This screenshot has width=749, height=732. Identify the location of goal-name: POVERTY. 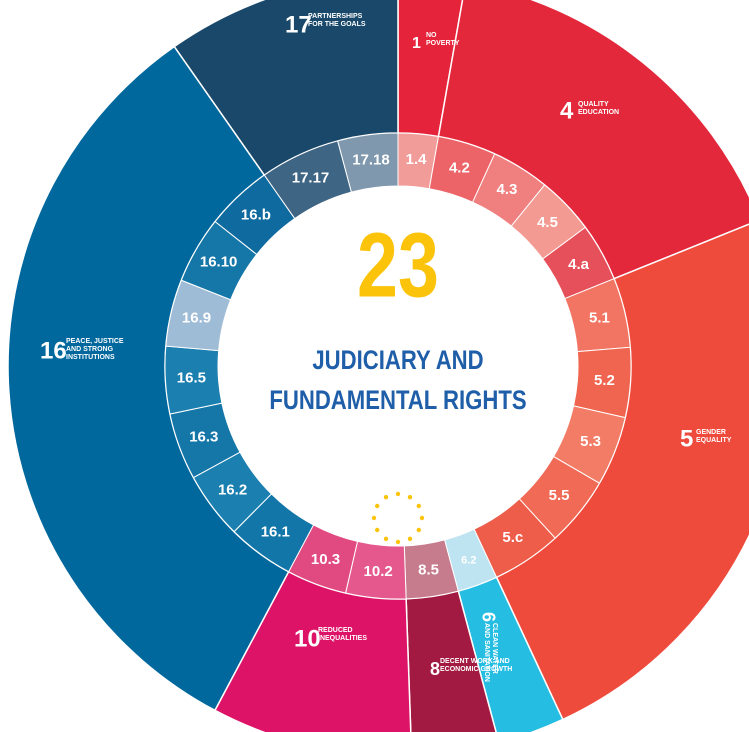
(443, 43).